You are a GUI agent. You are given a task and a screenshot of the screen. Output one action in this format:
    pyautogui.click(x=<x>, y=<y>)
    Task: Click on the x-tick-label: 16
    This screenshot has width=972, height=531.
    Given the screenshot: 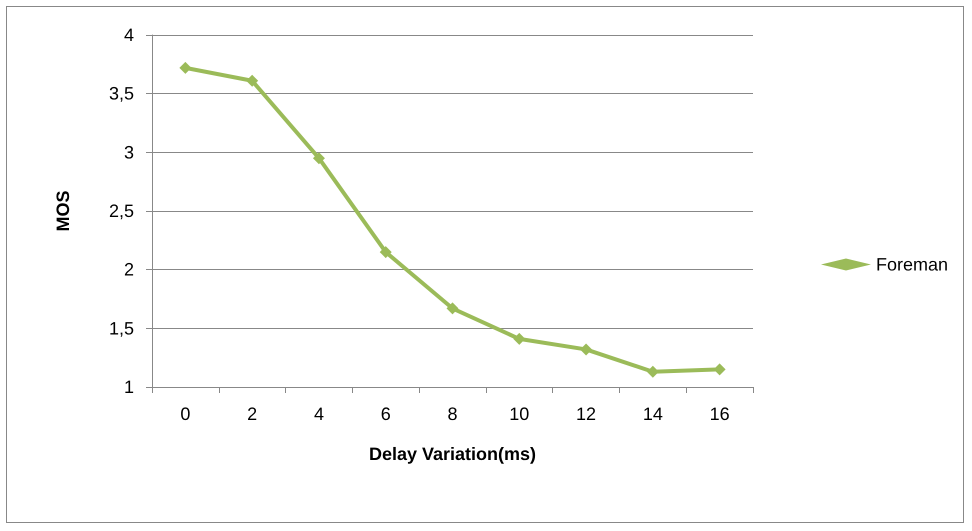 What is the action you would take?
    pyautogui.click(x=720, y=414)
    